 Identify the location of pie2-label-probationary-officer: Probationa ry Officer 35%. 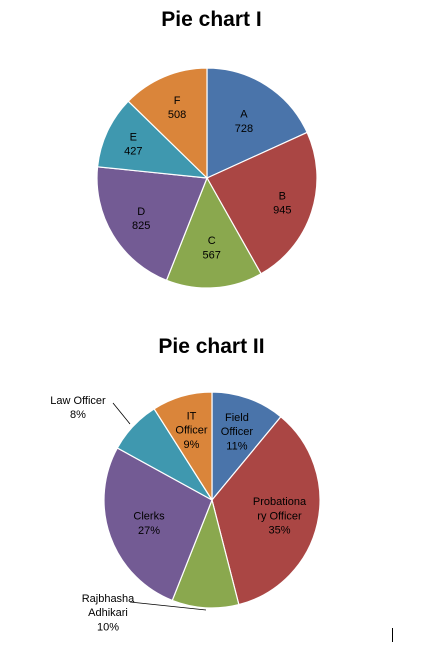
(280, 516).